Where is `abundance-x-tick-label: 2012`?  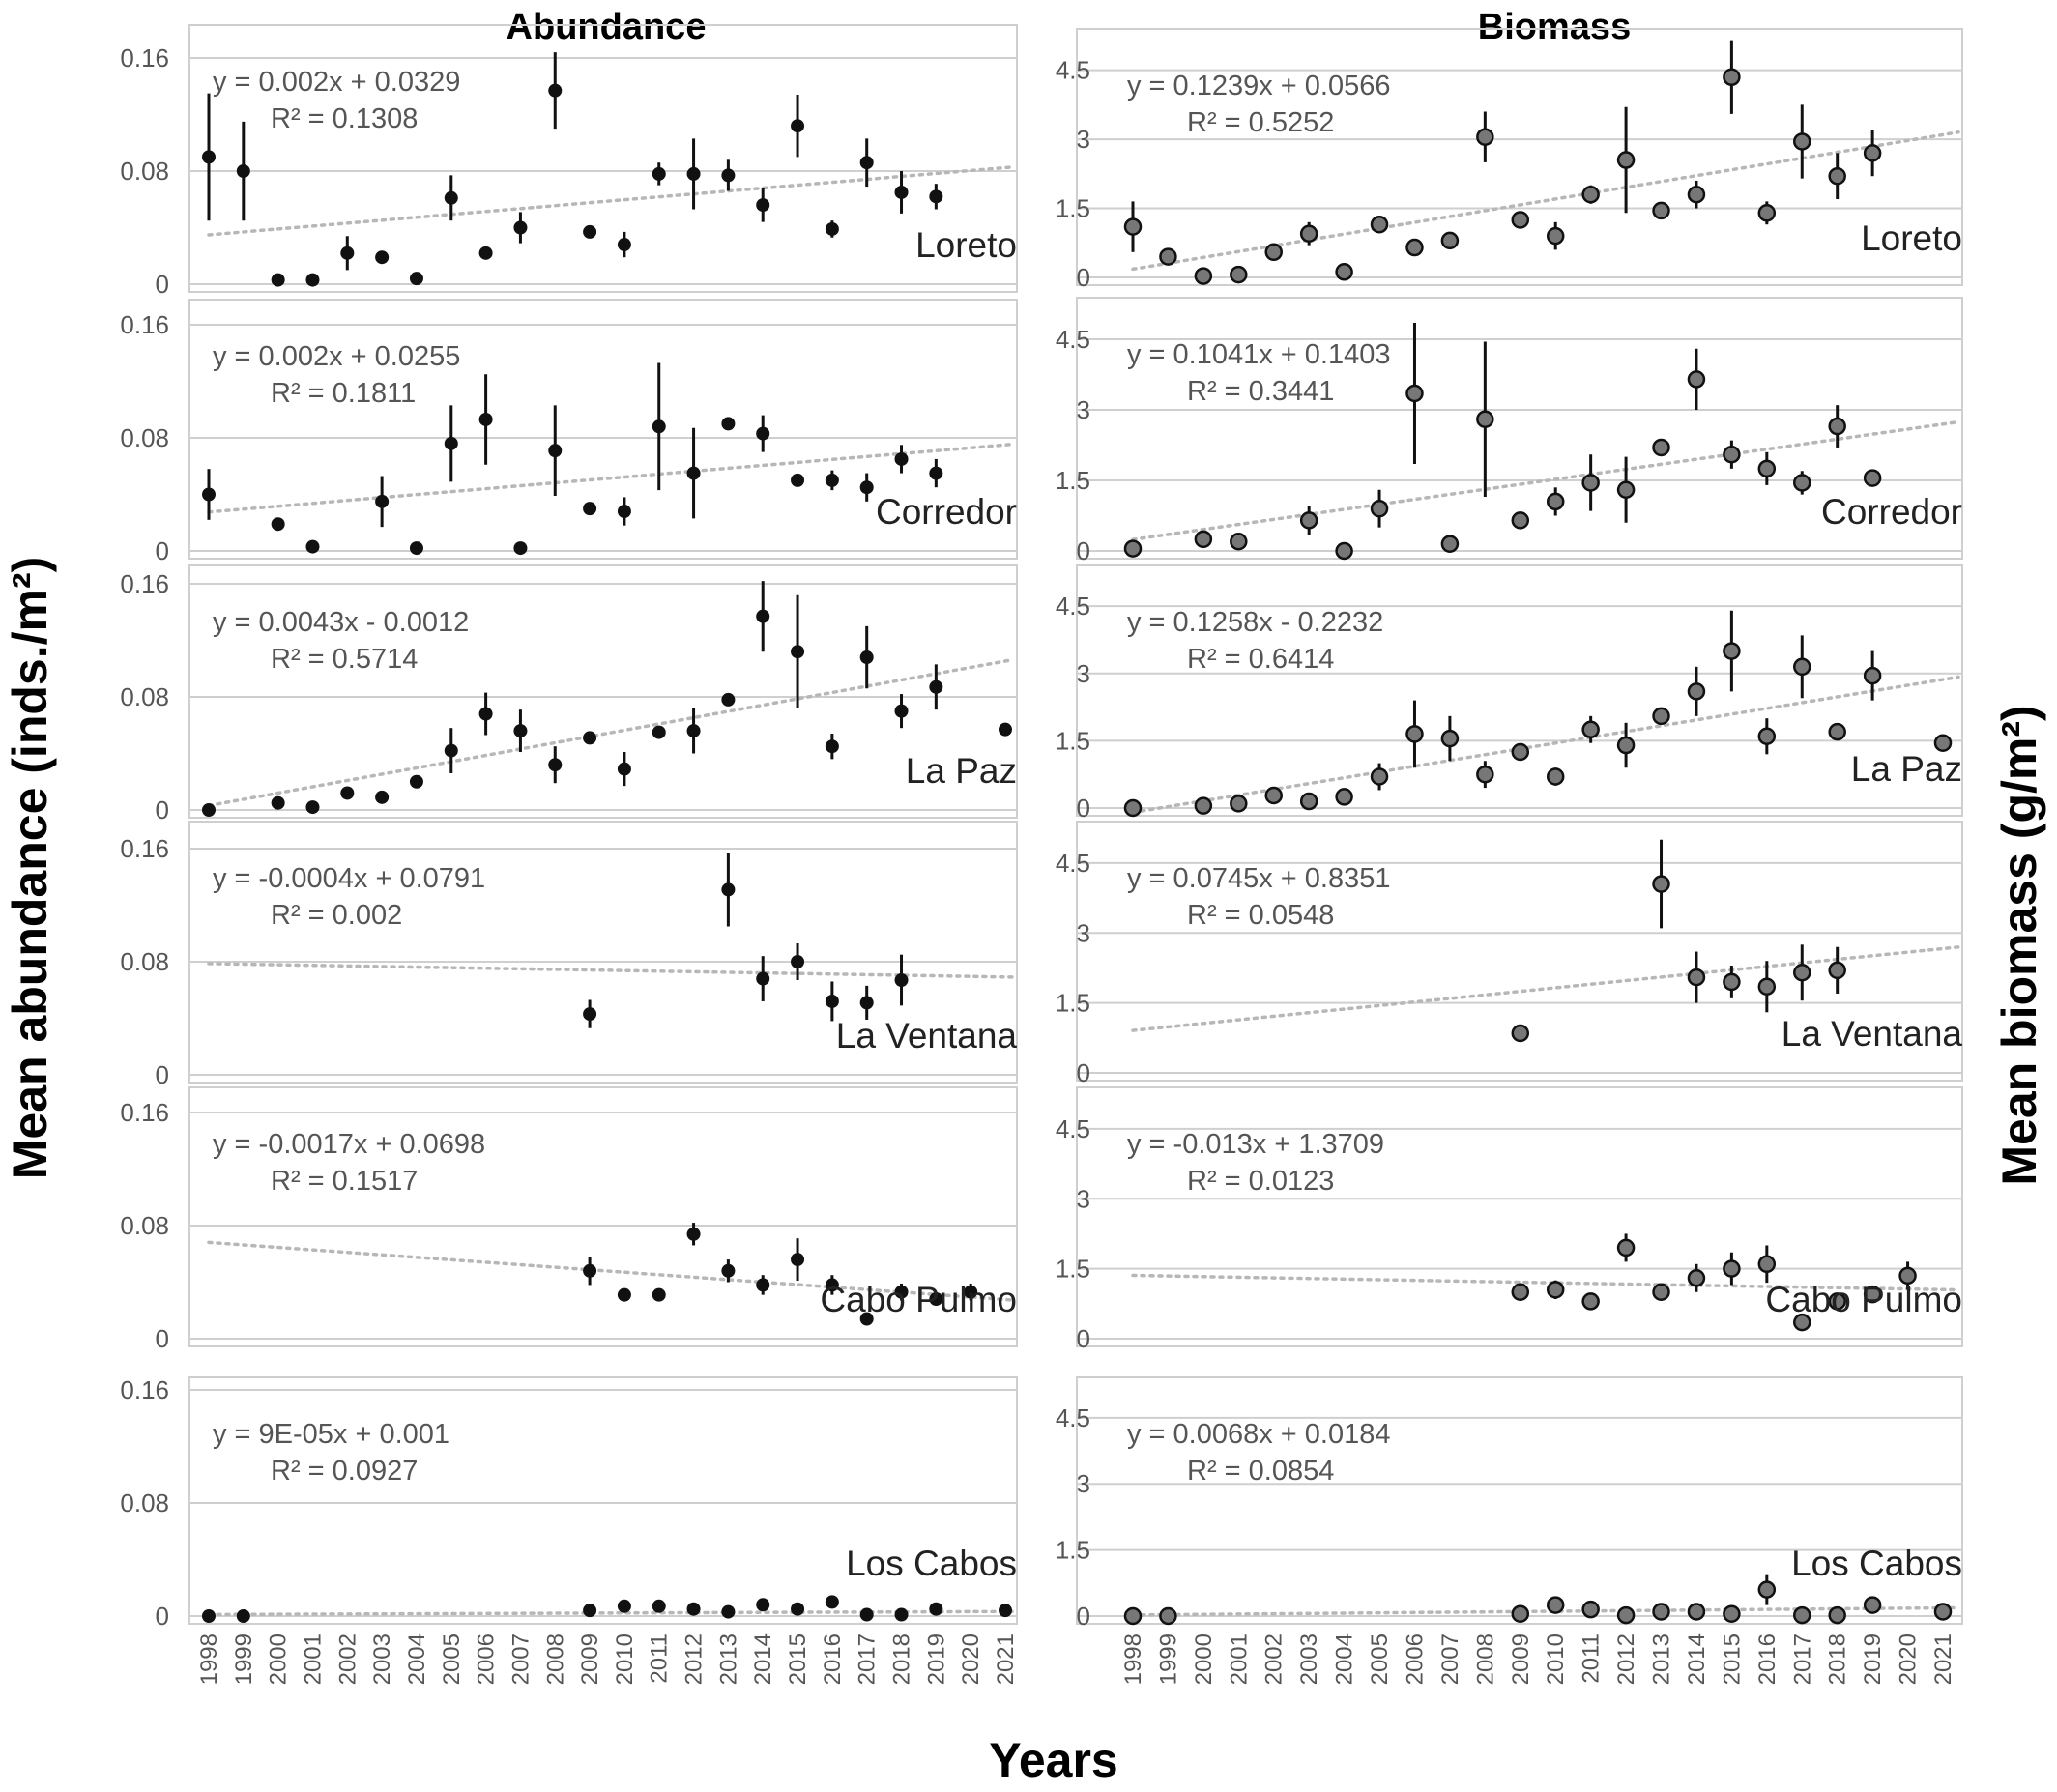 abundance-x-tick-label: 2012 is located at coordinates (694, 1659).